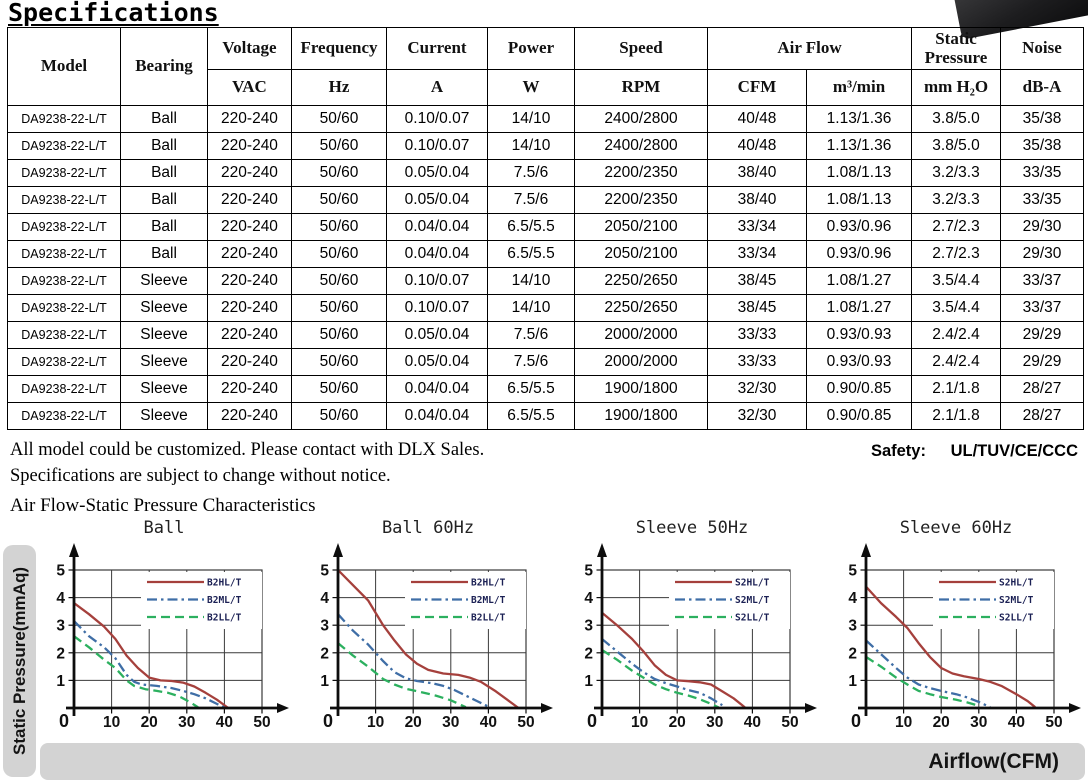 This screenshot has width=1088, height=782. Describe the element at coordinates (113, 13) in the screenshot. I see `page-title: Specifications` at that location.